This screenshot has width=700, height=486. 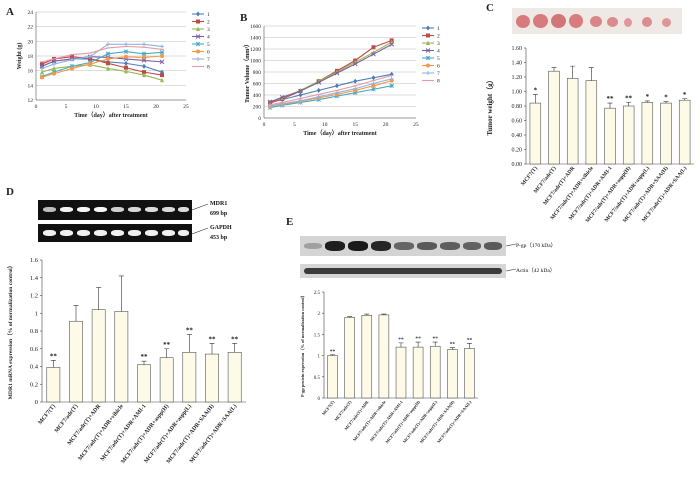 What do you see at coordinates (31, 28) in the screenshot?
I see `y-tick-label: 22` at bounding box center [31, 28].